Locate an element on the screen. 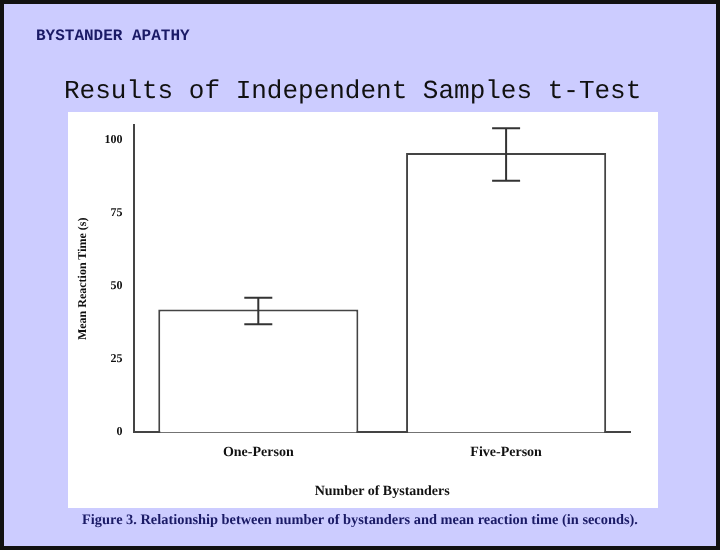 The width and height of the screenshot is (720, 550). chart-subtitle: BYSTANDER APATHY is located at coordinates (113, 37).